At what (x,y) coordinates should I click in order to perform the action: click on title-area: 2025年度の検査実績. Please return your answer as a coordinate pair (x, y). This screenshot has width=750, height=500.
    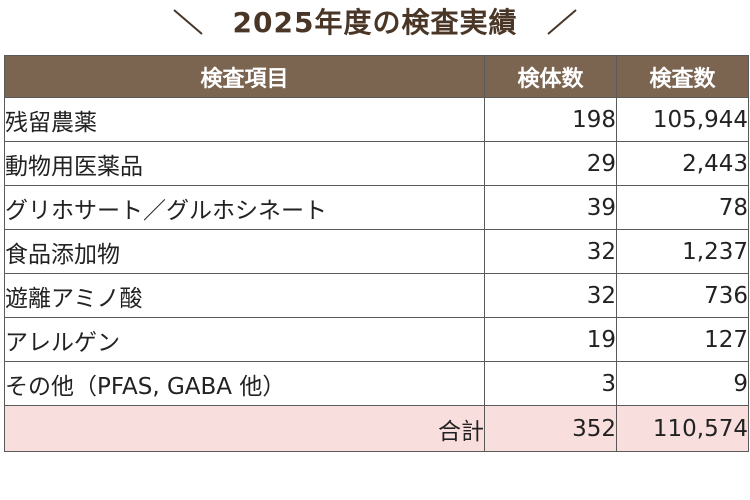
    Looking at the image, I should click on (375, 25).